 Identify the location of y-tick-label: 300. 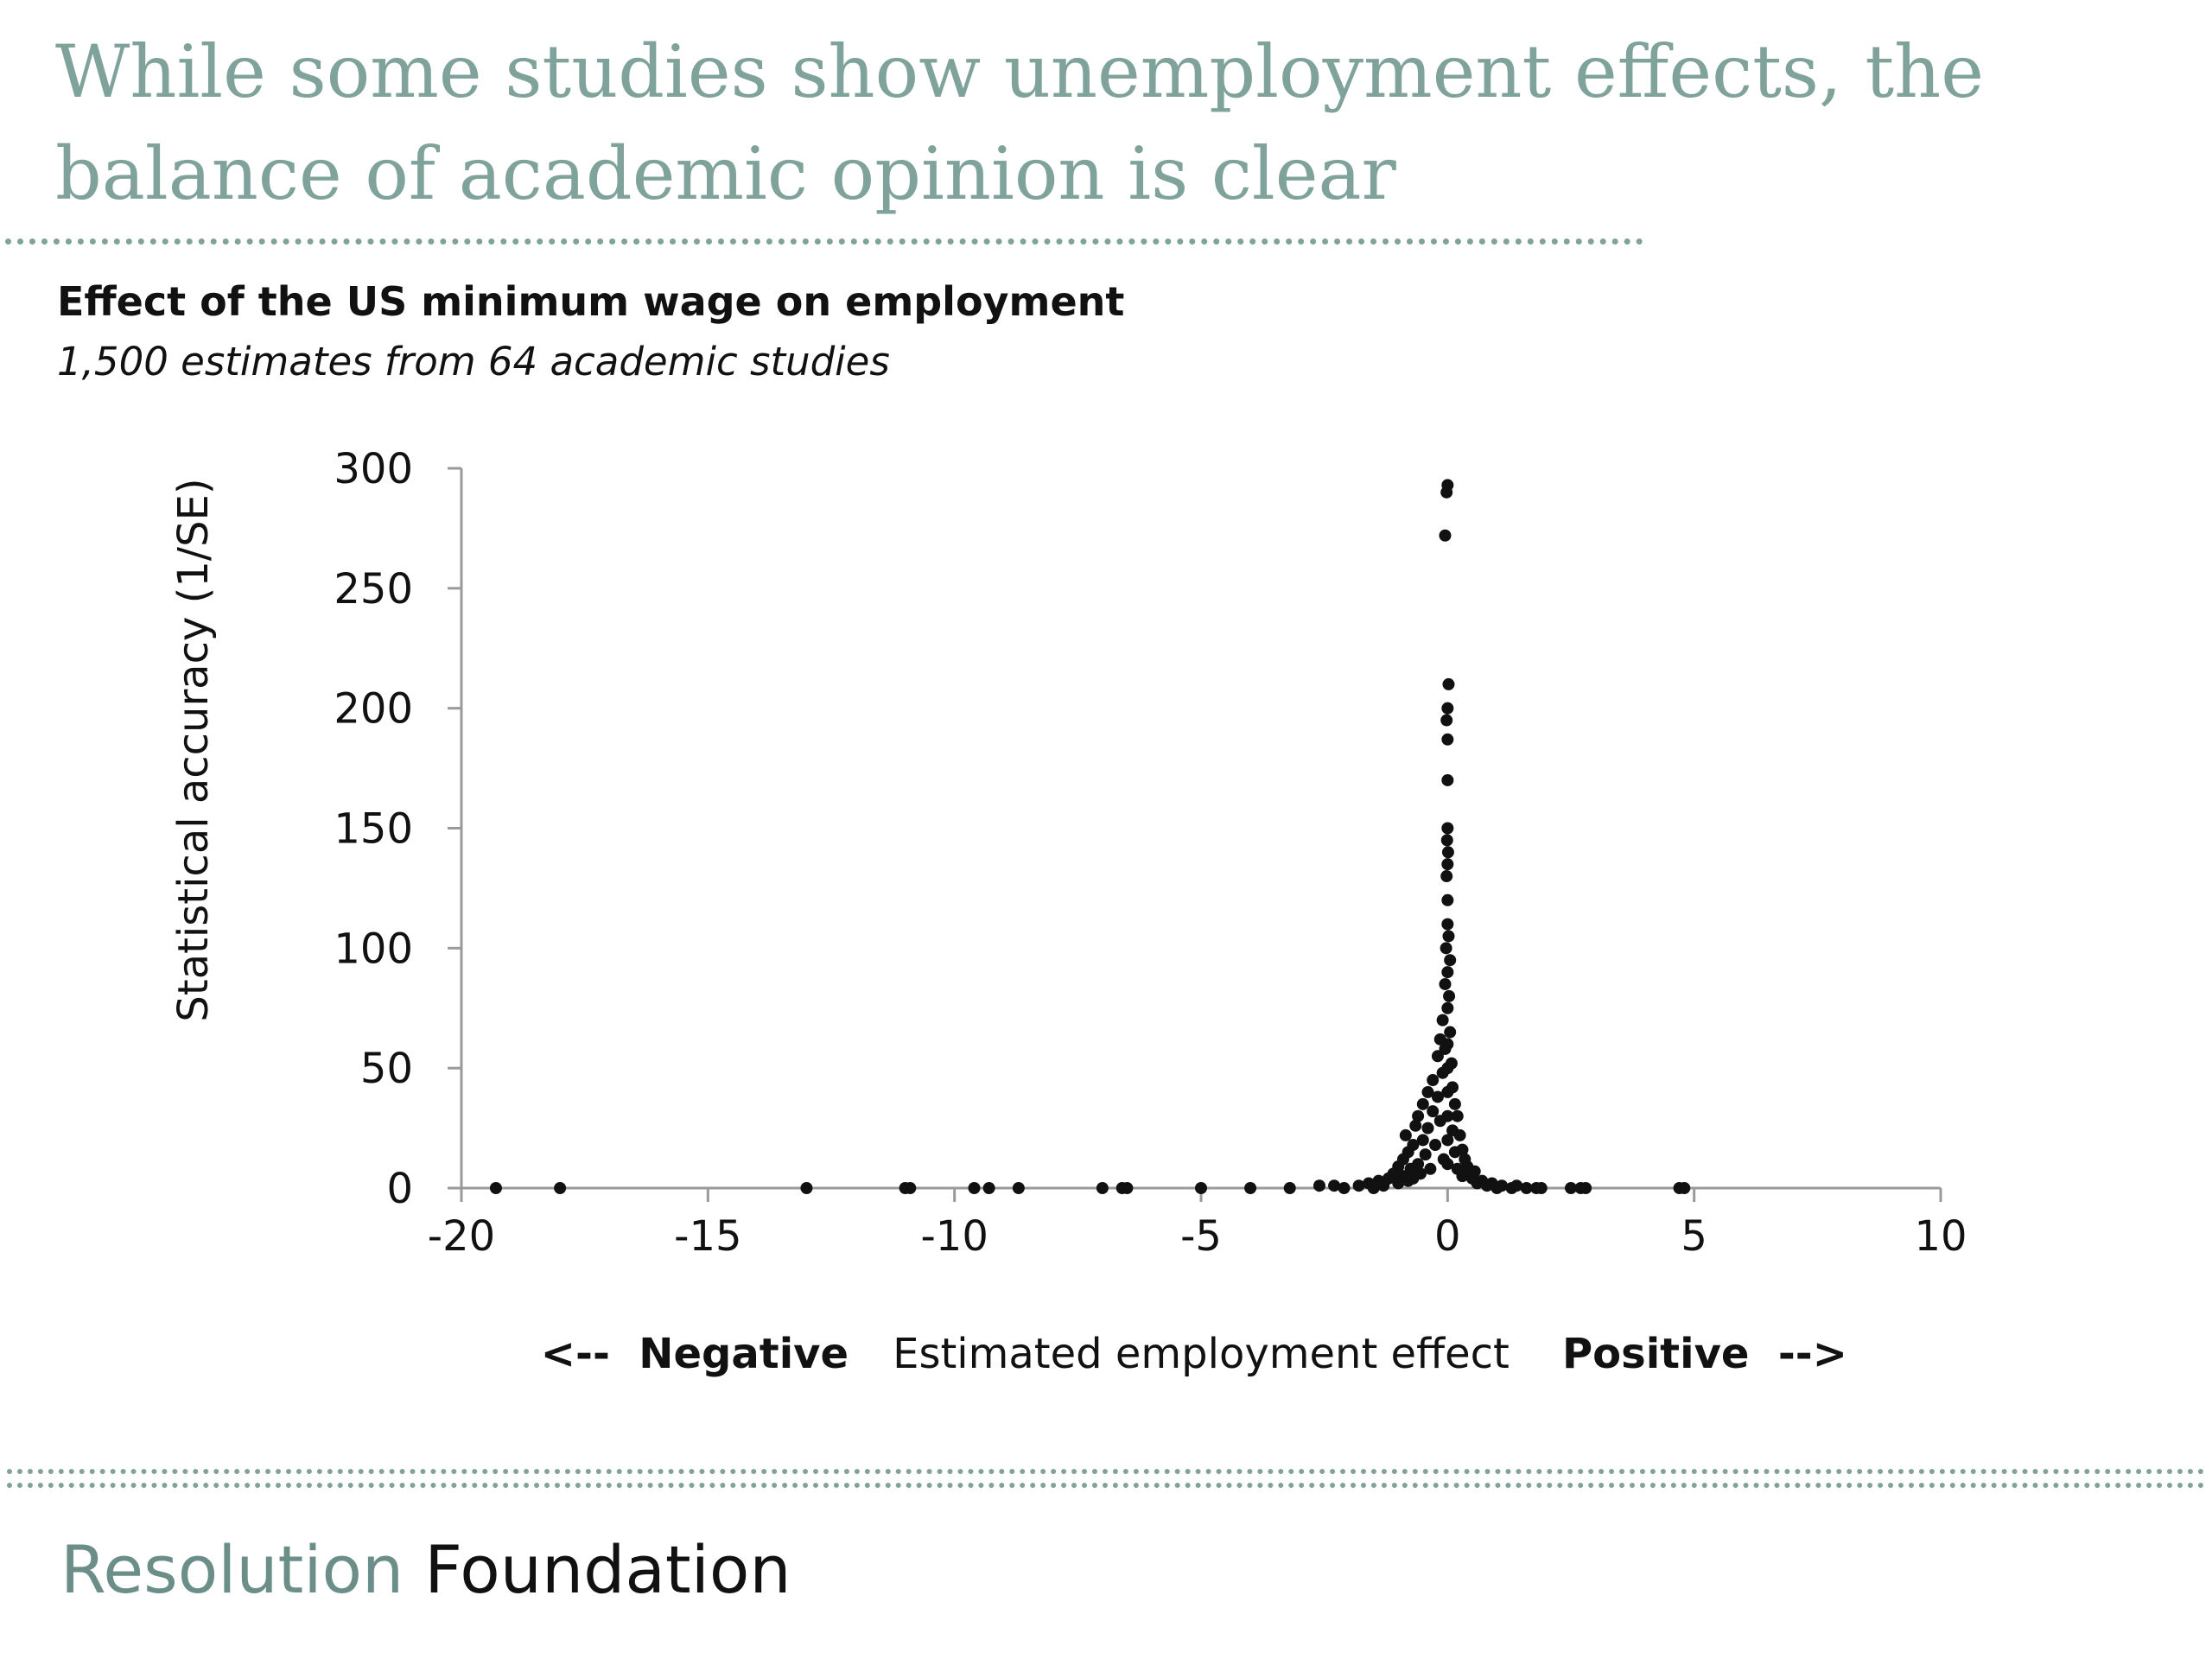
(373, 469).